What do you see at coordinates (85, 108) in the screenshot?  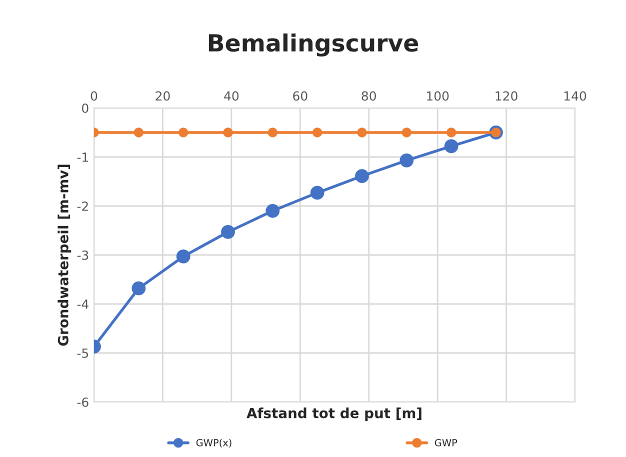 I see `y-tick-label: 0` at bounding box center [85, 108].